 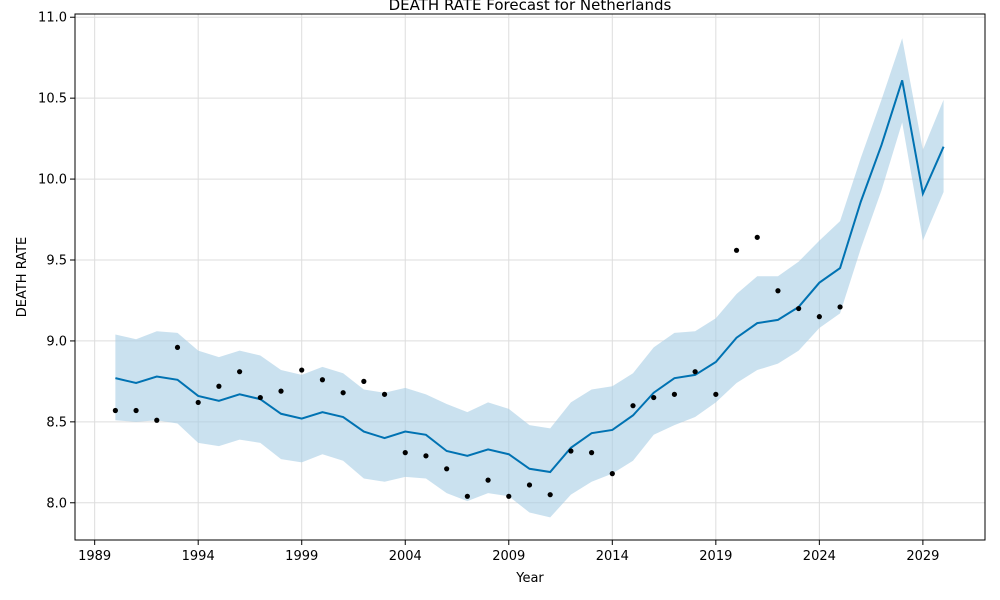 I want to click on y-tick-label: 9.5, so click(x=56, y=261).